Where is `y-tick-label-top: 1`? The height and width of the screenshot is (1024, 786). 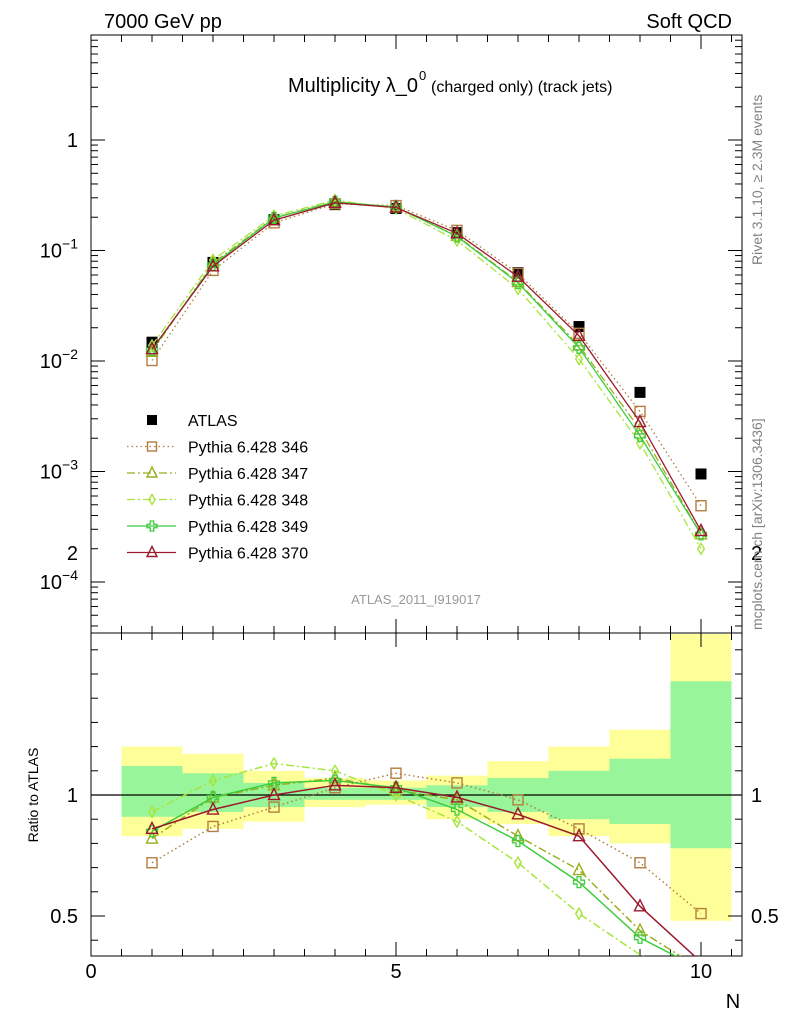
y-tick-label-top: 1 is located at coordinates (72, 141).